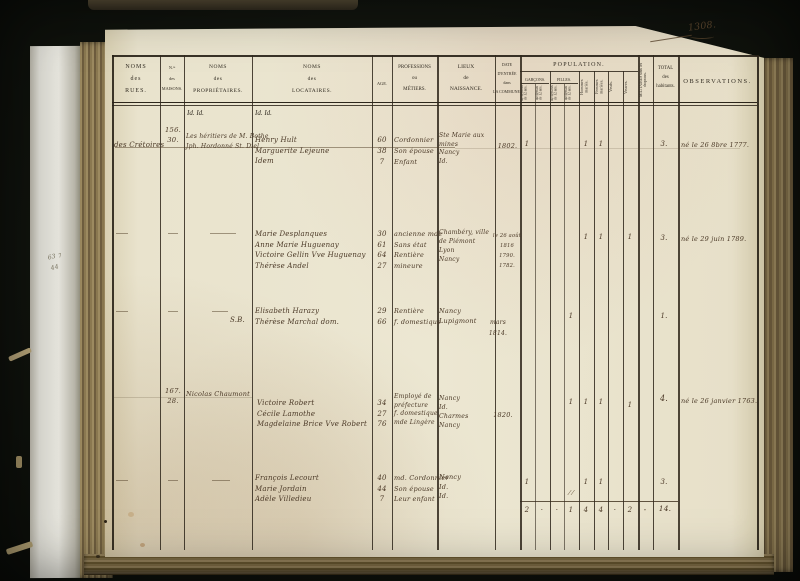 The width and height of the screenshot is (800, 581). Describe the element at coordinates (418, 250) in the screenshot. I see `profession-values: ancienne mde Sans état Rentière mineure` at that location.